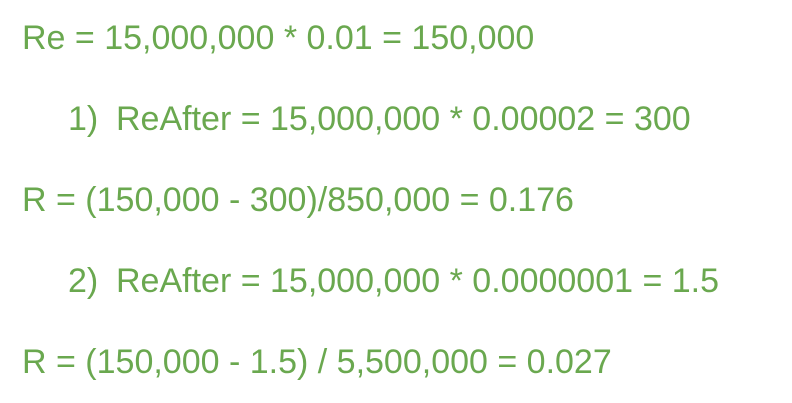  Describe the element at coordinates (83, 119) in the screenshot. I see `list-marker-1: 1)` at that location.